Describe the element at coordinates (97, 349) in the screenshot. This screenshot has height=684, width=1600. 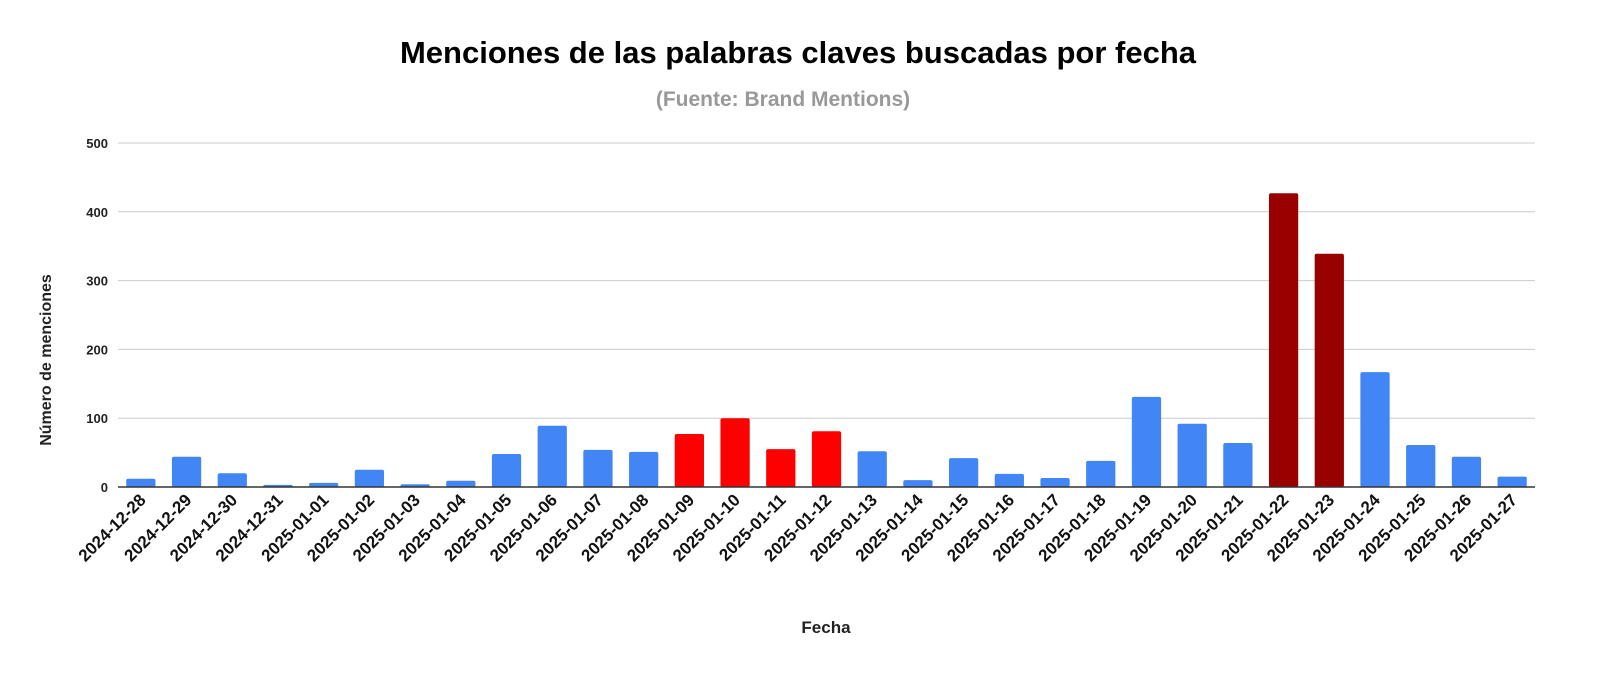
I see `y-tick-label: 200` at that location.